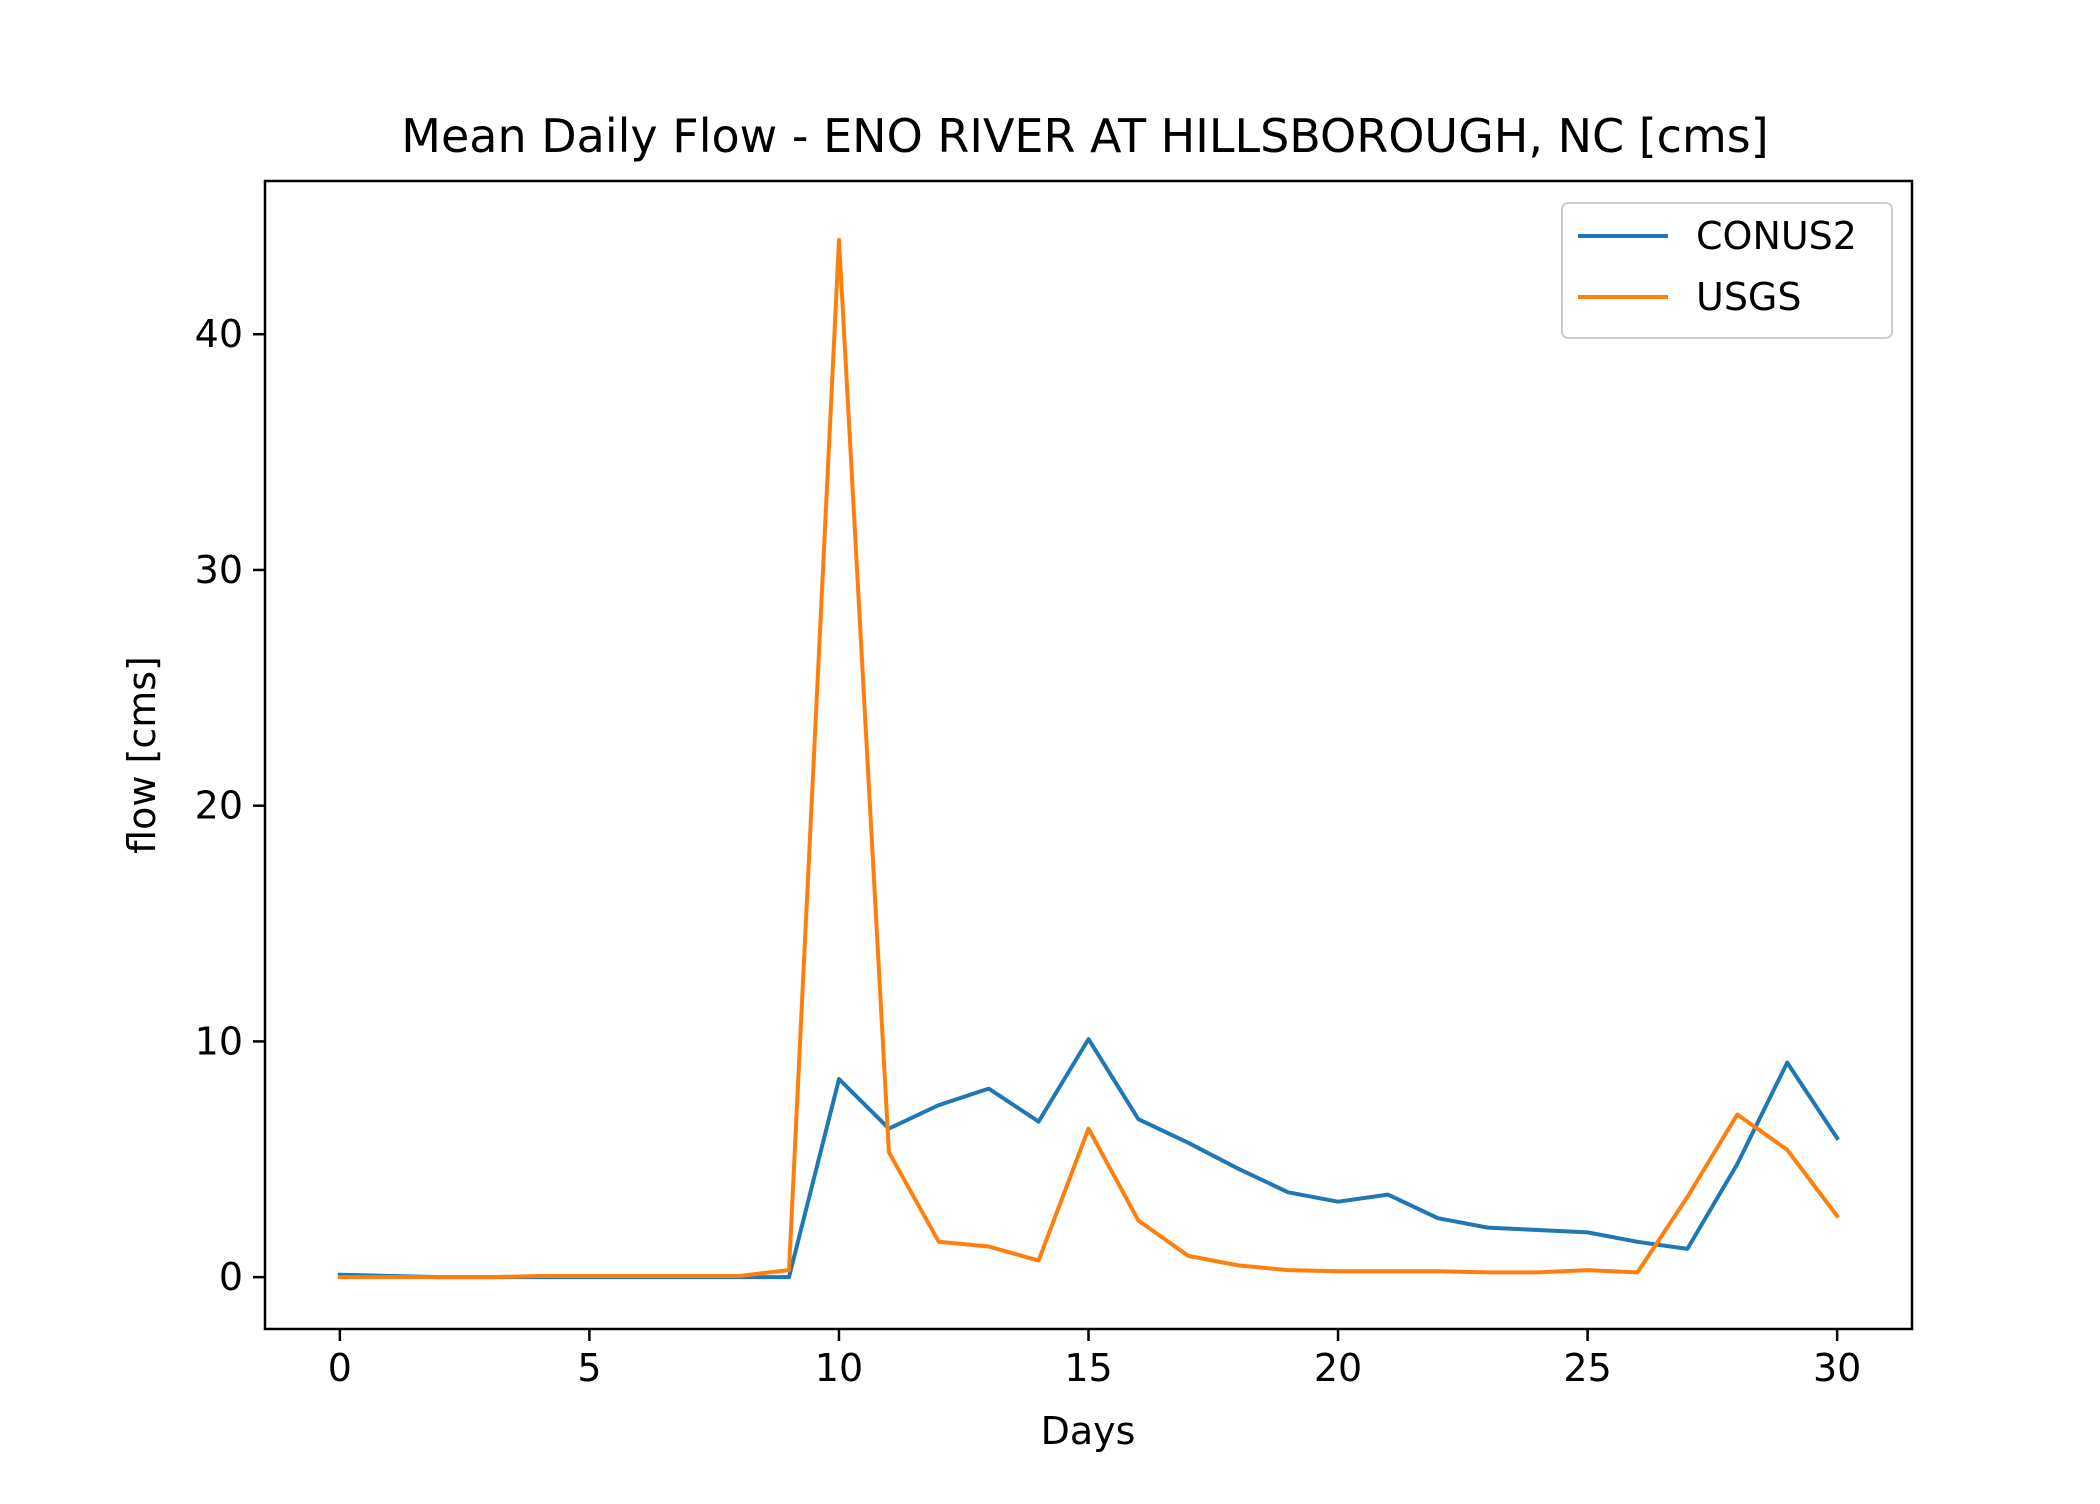 The height and width of the screenshot is (1504, 2100). What do you see at coordinates (219, 806) in the screenshot?
I see `y-tick-label: 20` at bounding box center [219, 806].